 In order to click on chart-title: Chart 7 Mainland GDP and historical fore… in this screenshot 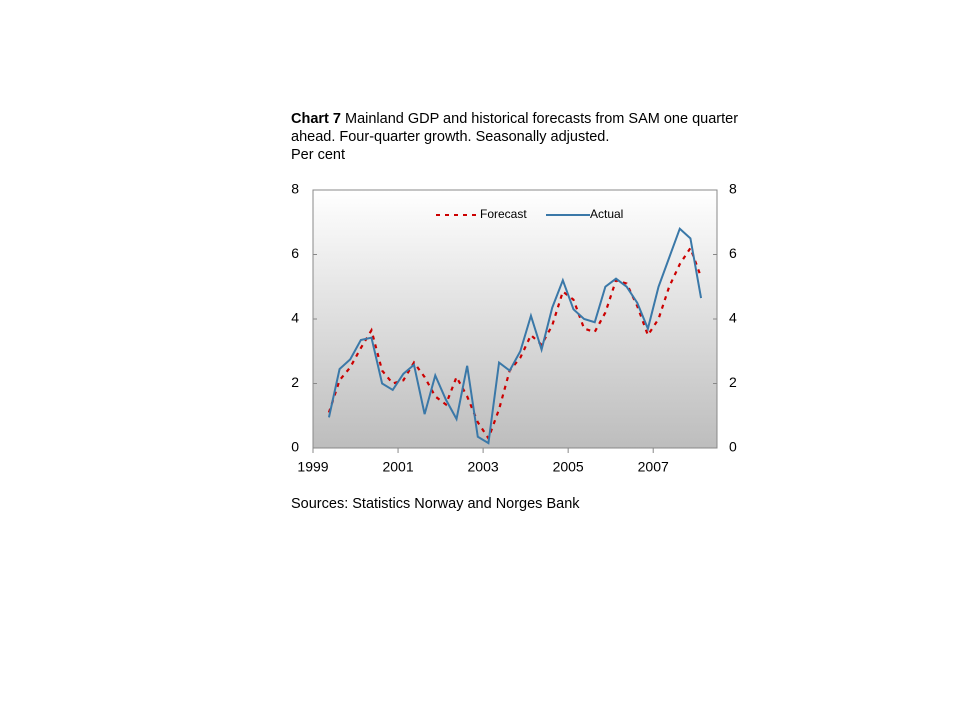, I will do `click(516, 137)`.